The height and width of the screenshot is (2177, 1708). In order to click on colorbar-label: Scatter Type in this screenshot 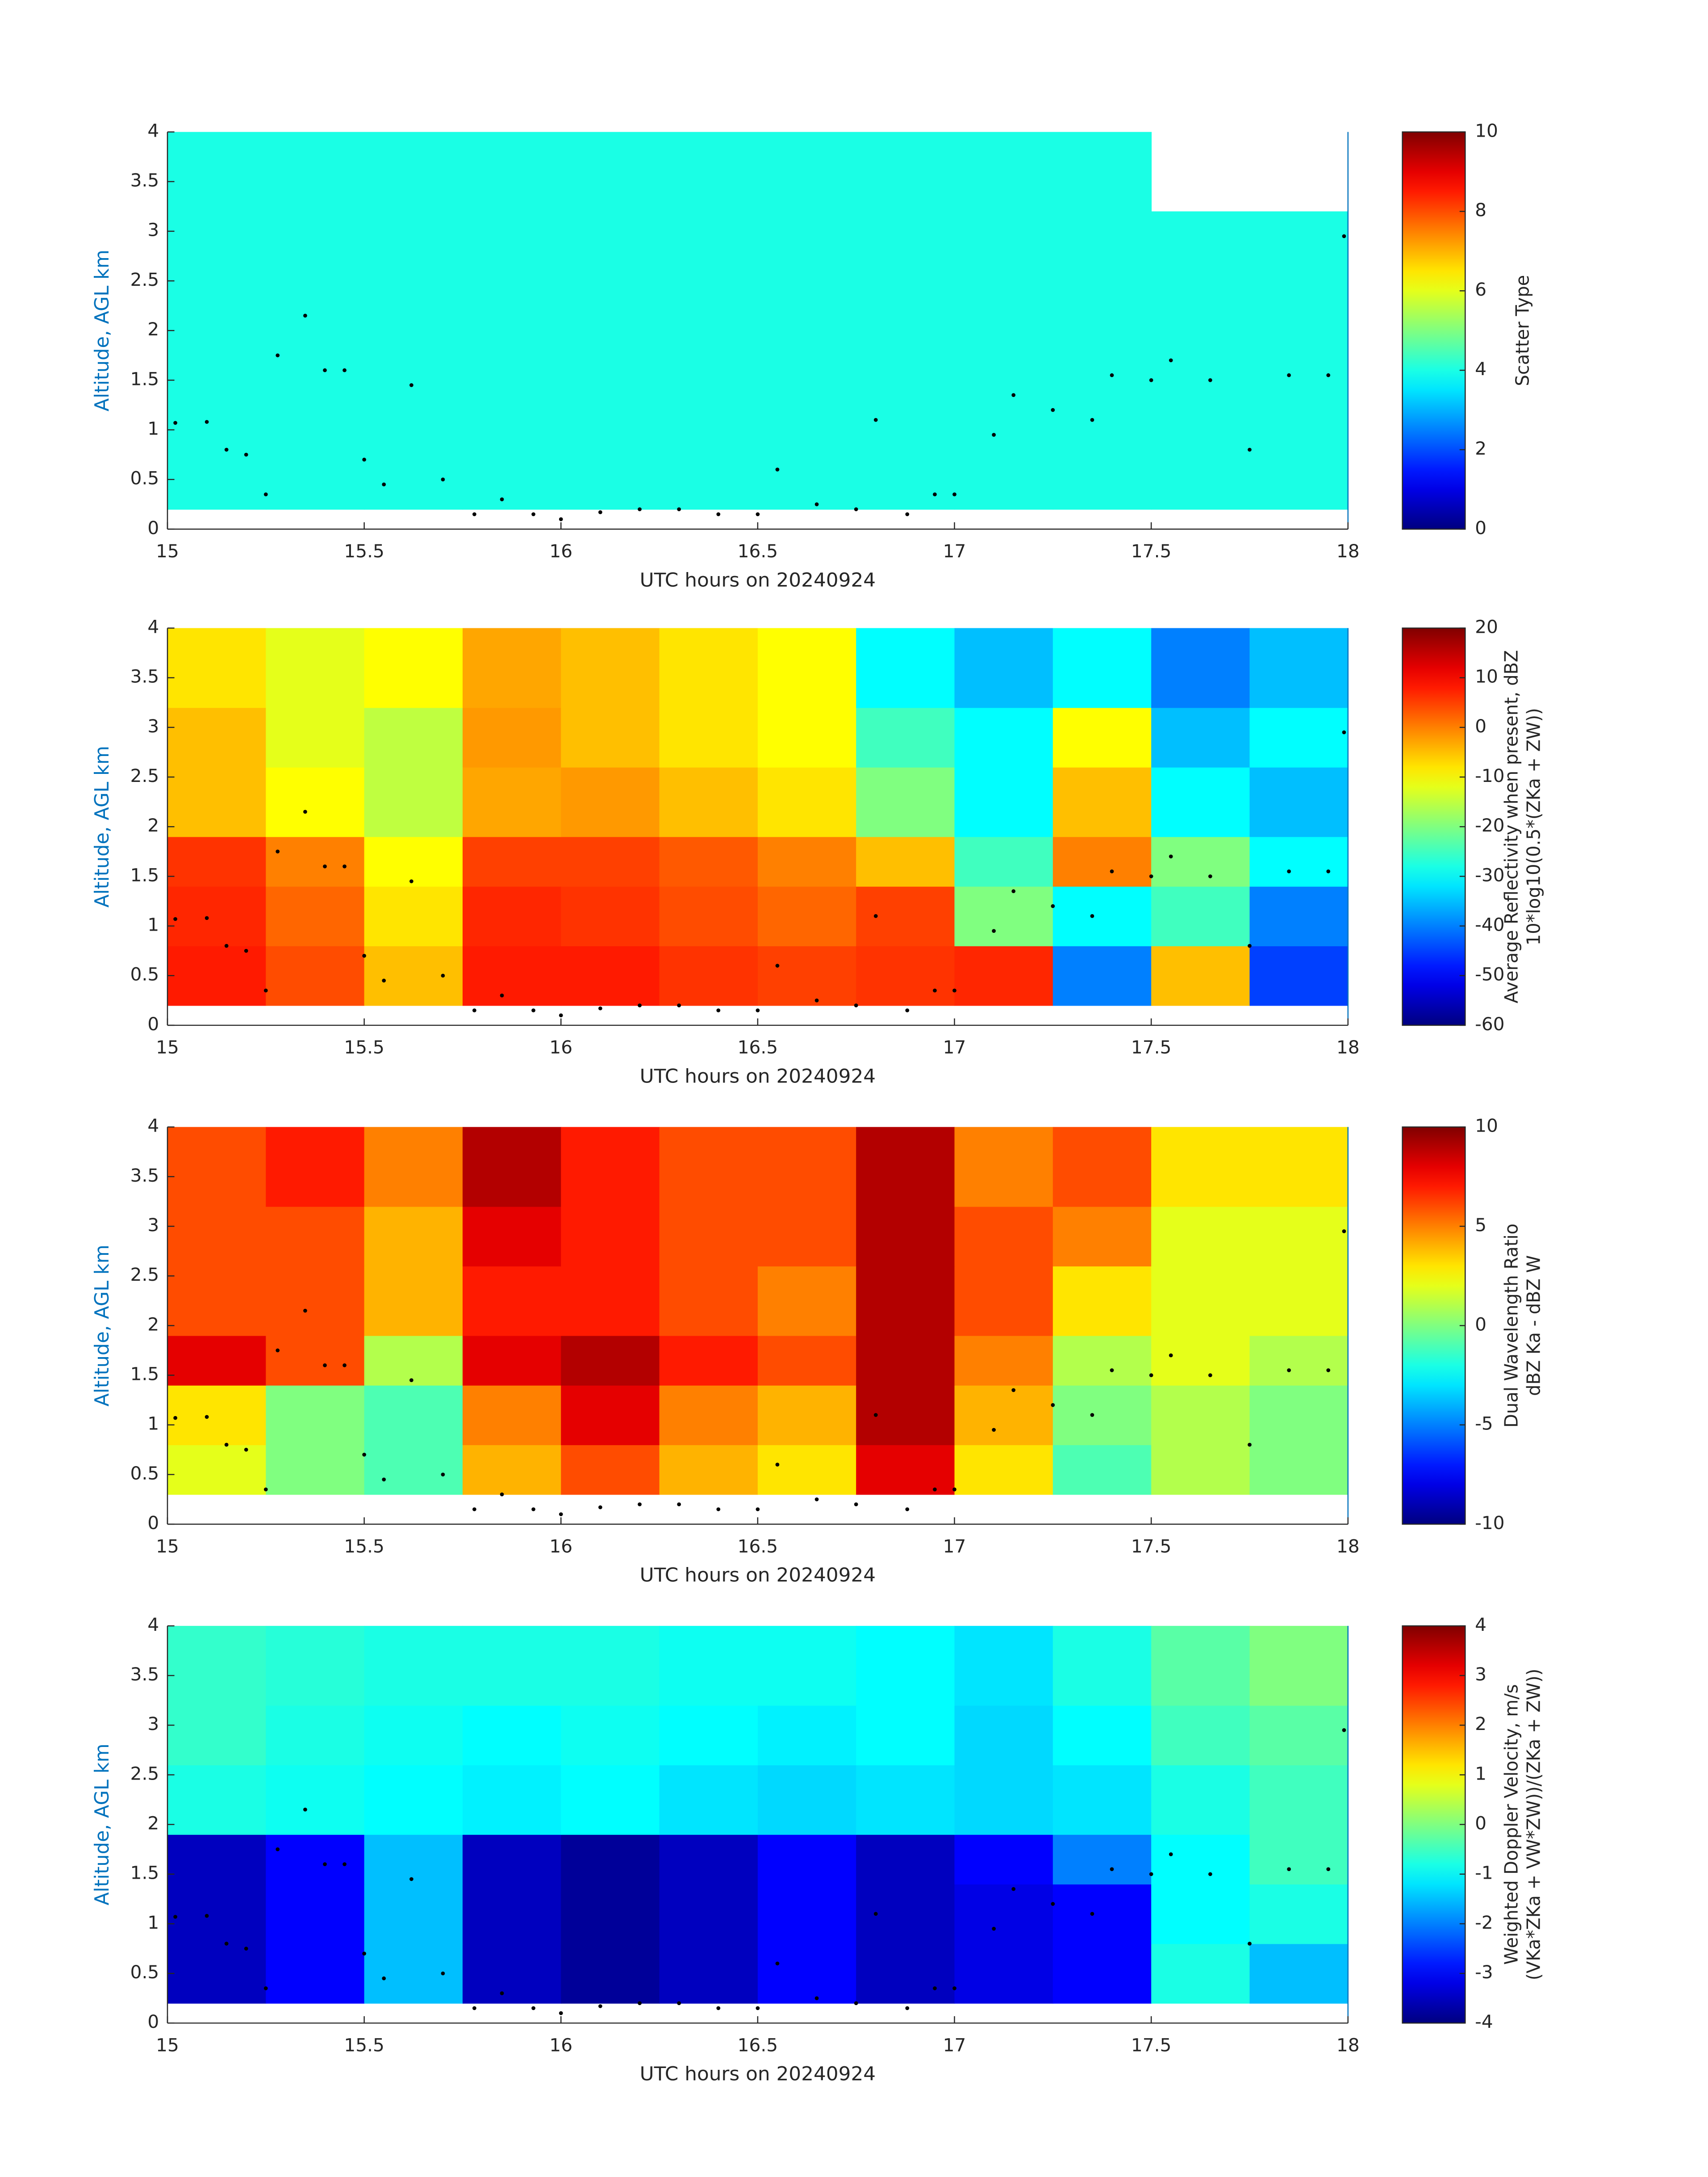, I will do `click(1522, 330)`.